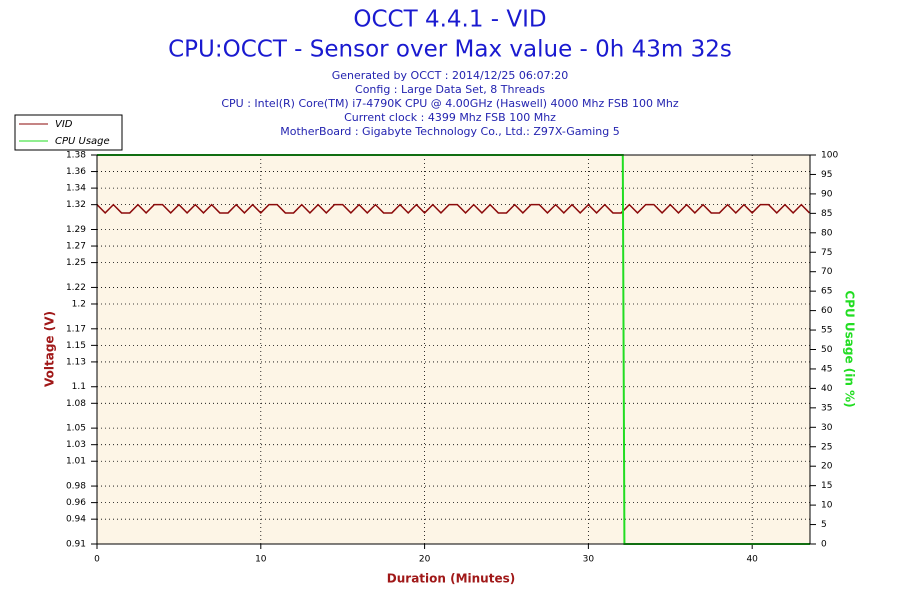 Image resolution: width=900 pixels, height=600 pixels. I want to click on y2-axis-label: CPU Usage (in %), so click(850, 348).